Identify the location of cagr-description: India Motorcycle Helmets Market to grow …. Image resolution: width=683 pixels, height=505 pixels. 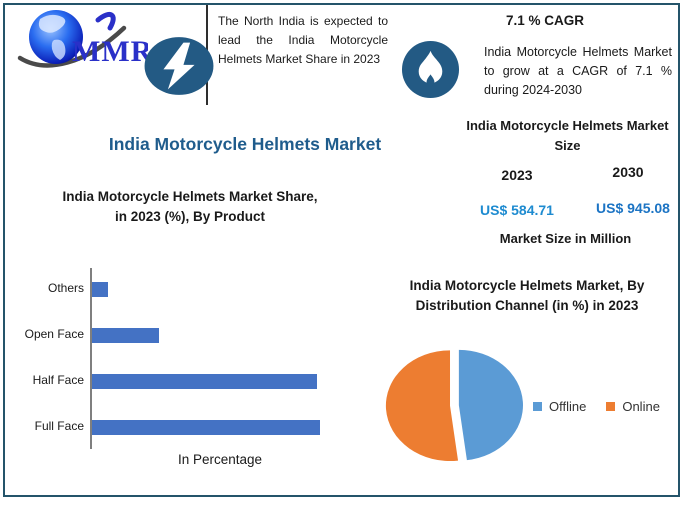
(578, 71).